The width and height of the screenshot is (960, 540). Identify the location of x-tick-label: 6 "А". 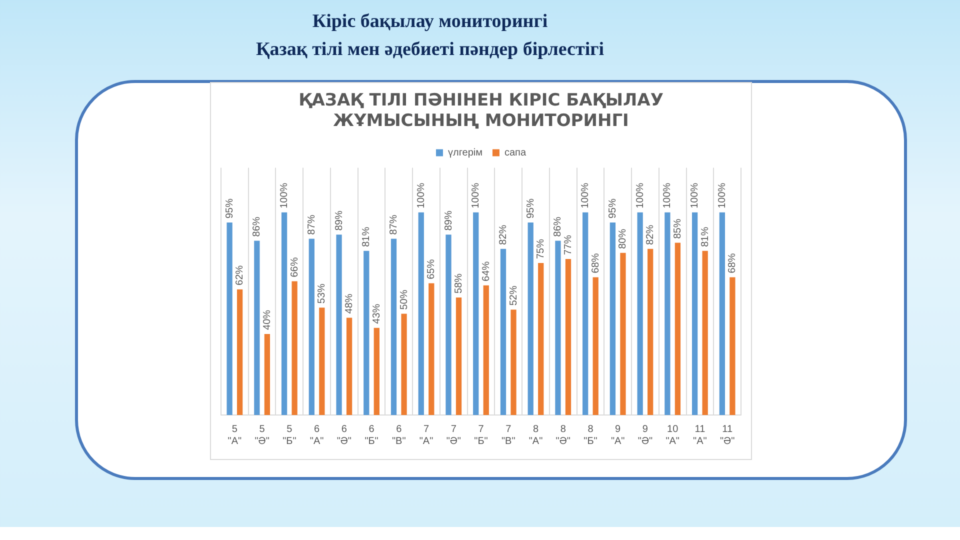
(317, 435).